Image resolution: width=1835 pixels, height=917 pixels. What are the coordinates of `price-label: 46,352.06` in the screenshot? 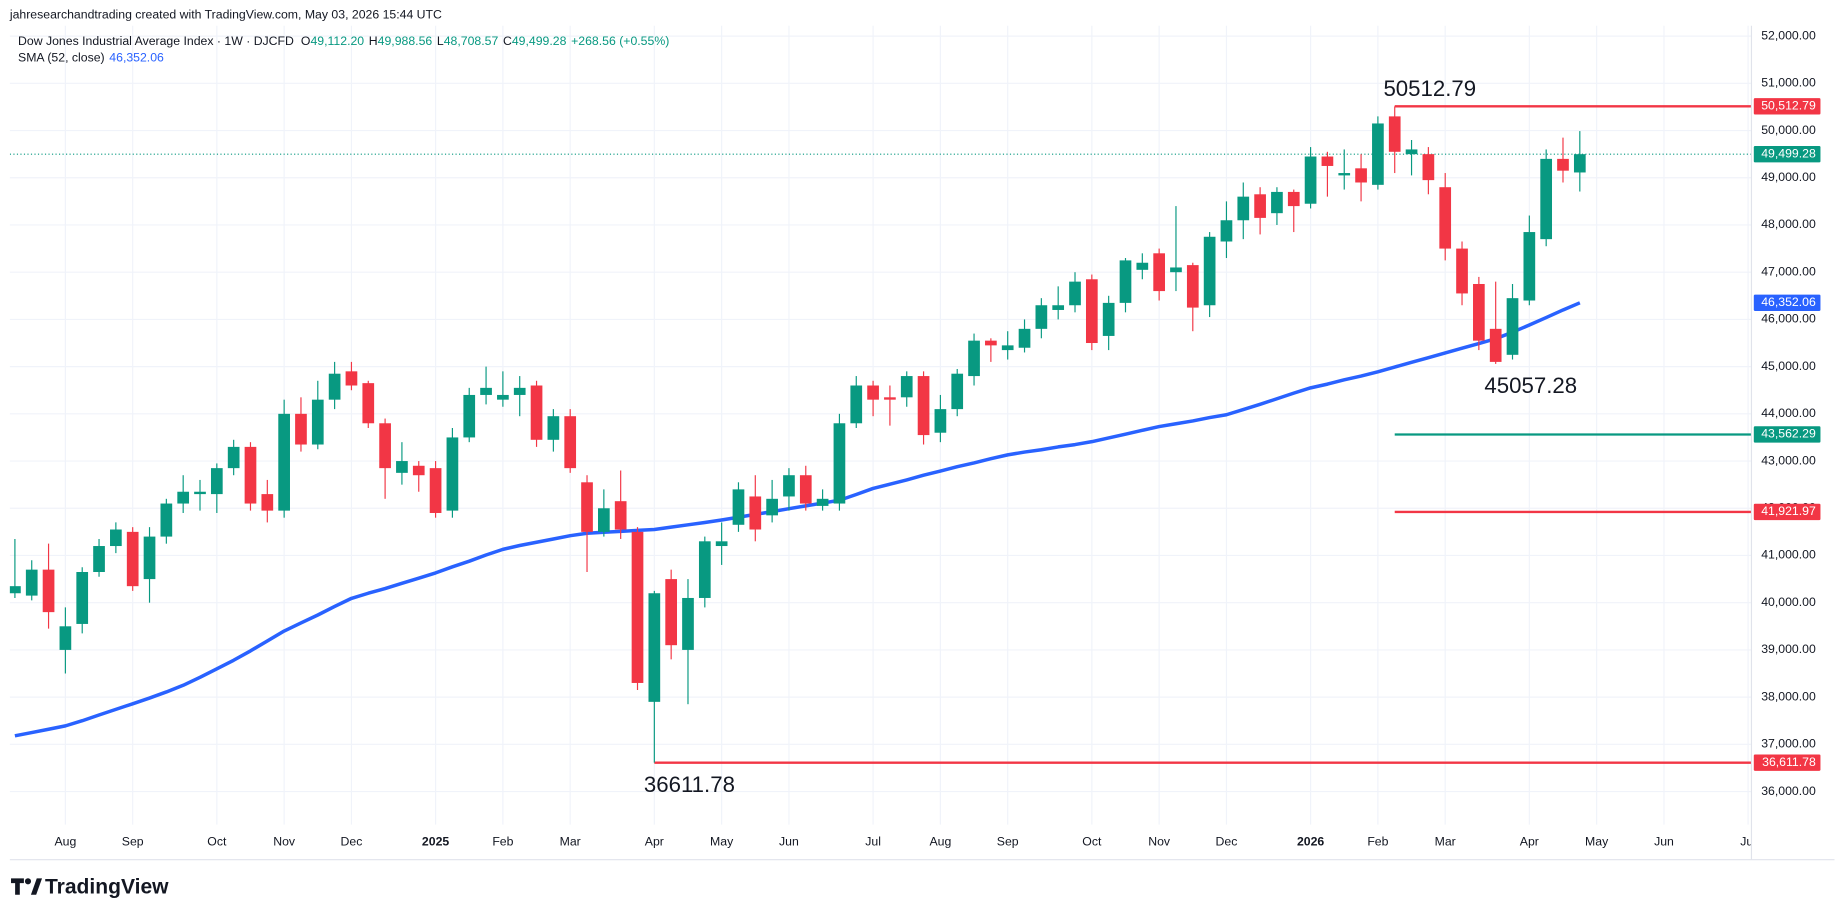 It's located at (1788, 302).